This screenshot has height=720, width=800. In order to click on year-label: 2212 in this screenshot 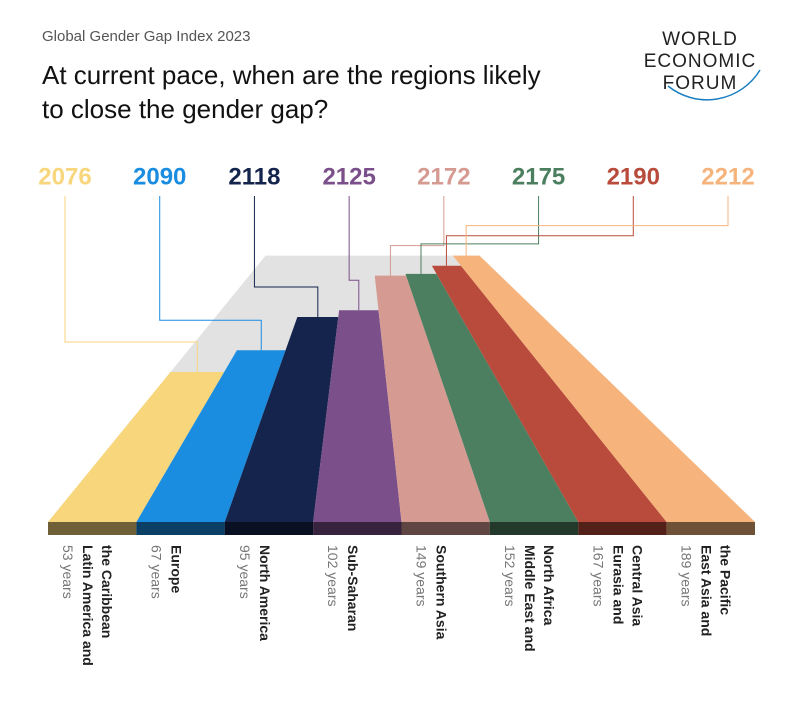, I will do `click(727, 176)`.